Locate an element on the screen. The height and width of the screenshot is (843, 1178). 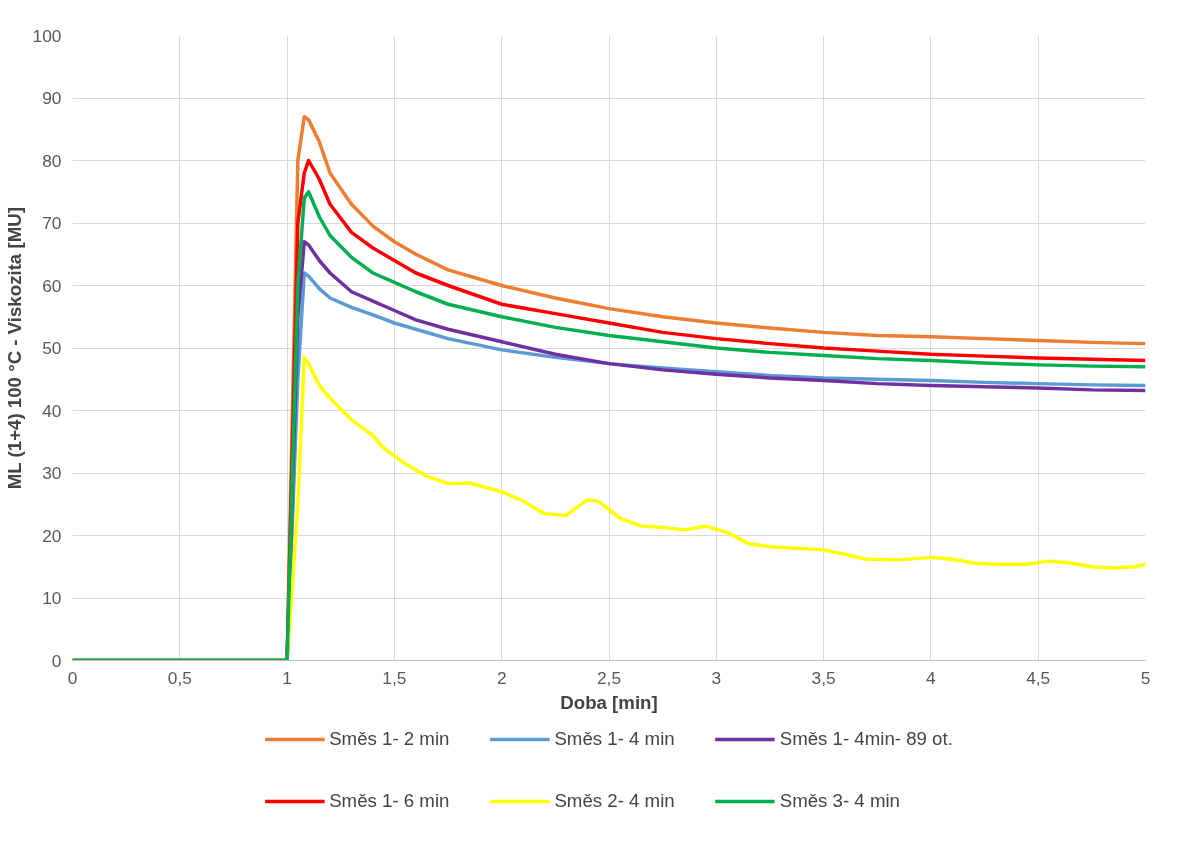
x-tick-label: 1 is located at coordinates (287, 677).